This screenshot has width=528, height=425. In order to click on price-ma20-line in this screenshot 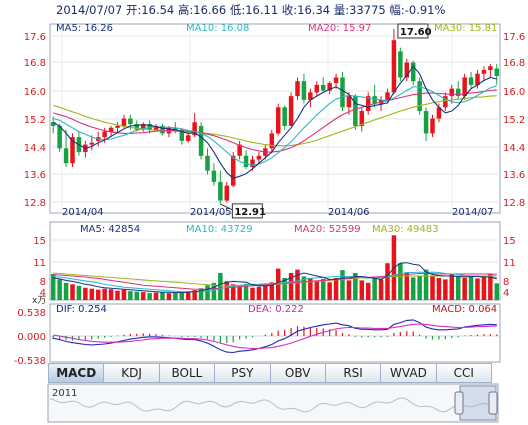, I will do `click(275, 121)`.